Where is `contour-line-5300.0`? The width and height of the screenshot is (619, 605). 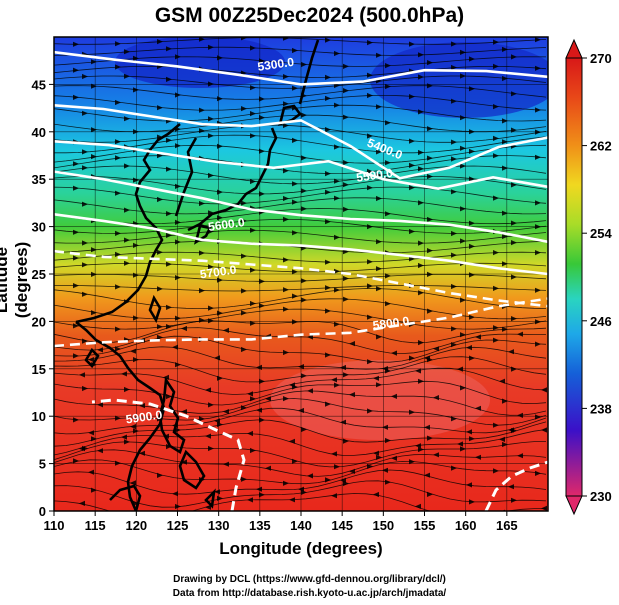 contour-line-5300.0 is located at coordinates (301, 68).